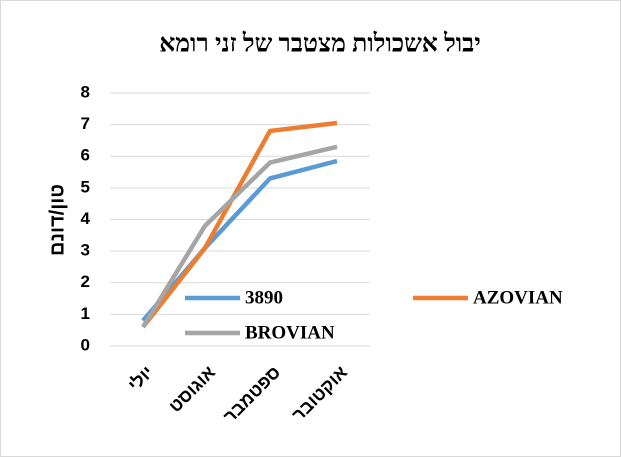  What do you see at coordinates (85, 313) in the screenshot?
I see `y-tick-label: 1` at bounding box center [85, 313].